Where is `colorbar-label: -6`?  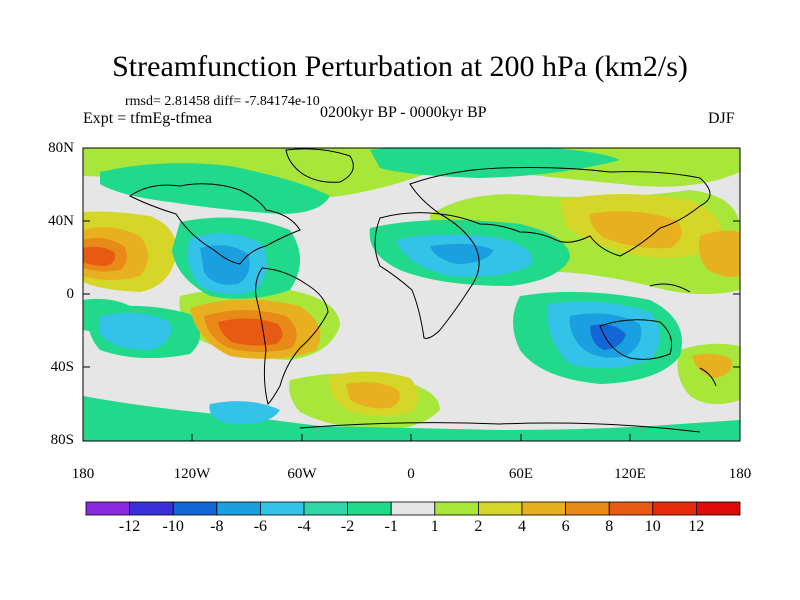
colorbar-label: -6 is located at coordinates (260, 526).